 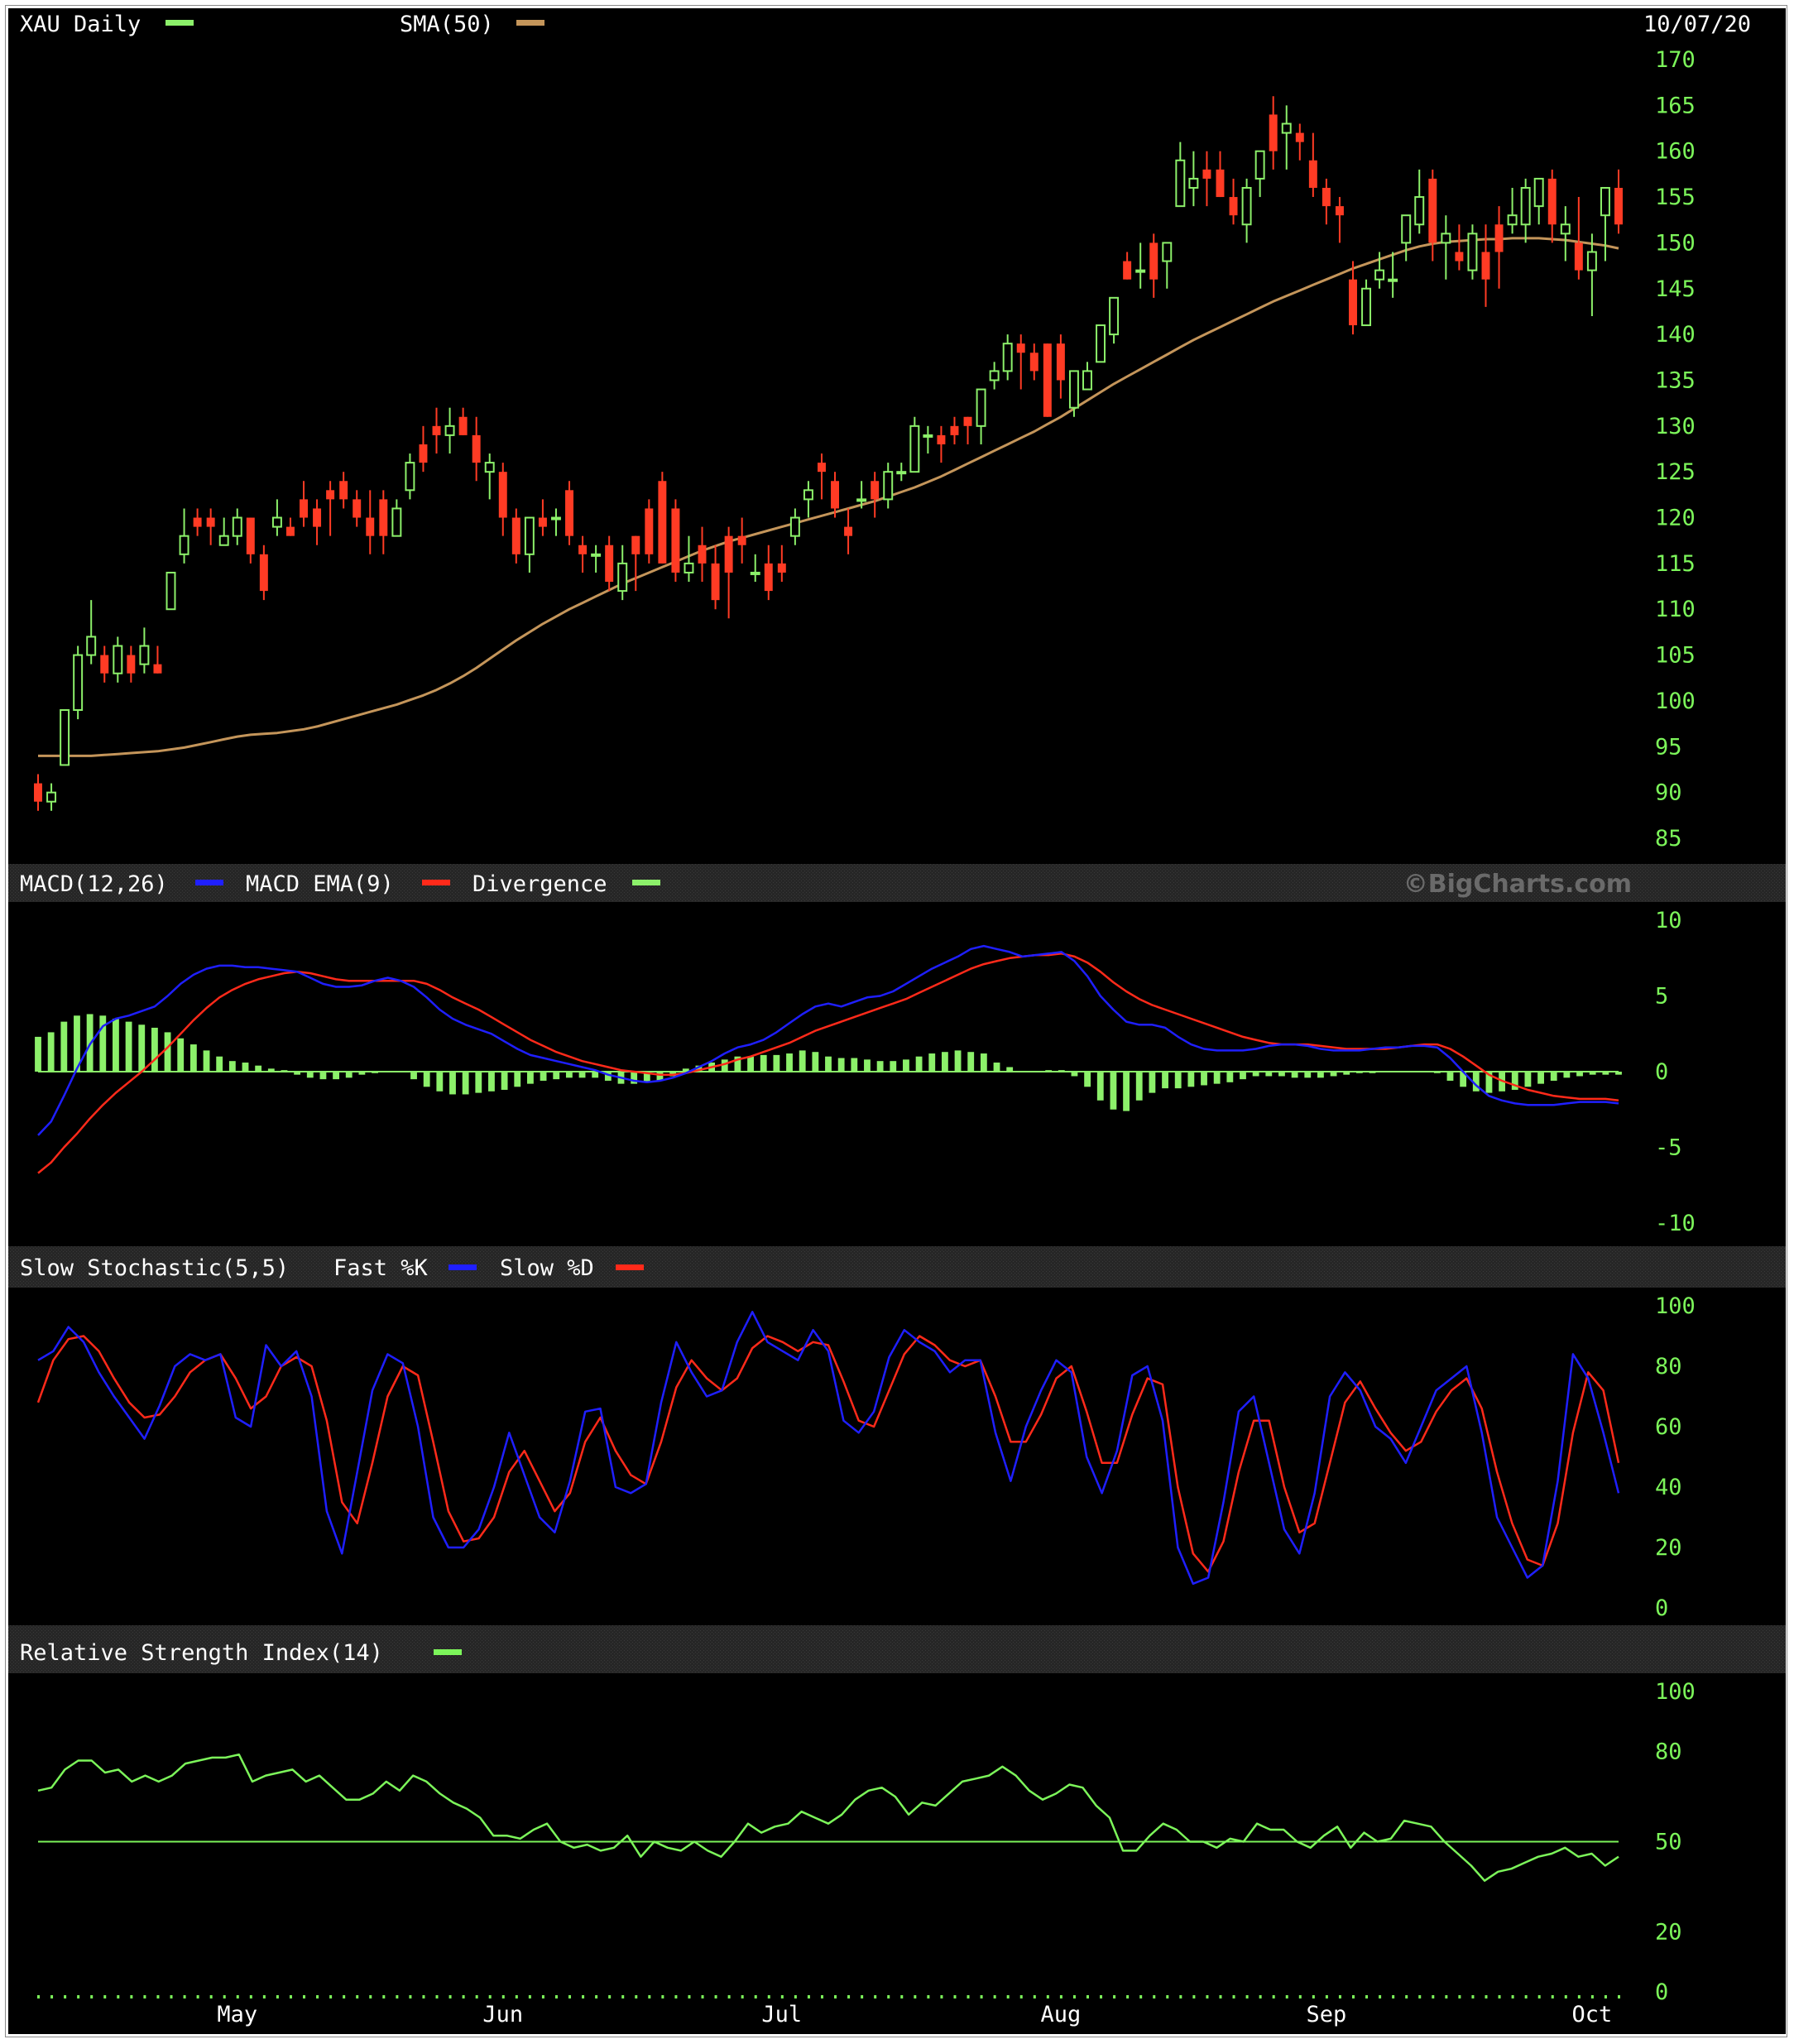 What do you see at coordinates (828, 1818) in the screenshot?
I see `rsi-line` at bounding box center [828, 1818].